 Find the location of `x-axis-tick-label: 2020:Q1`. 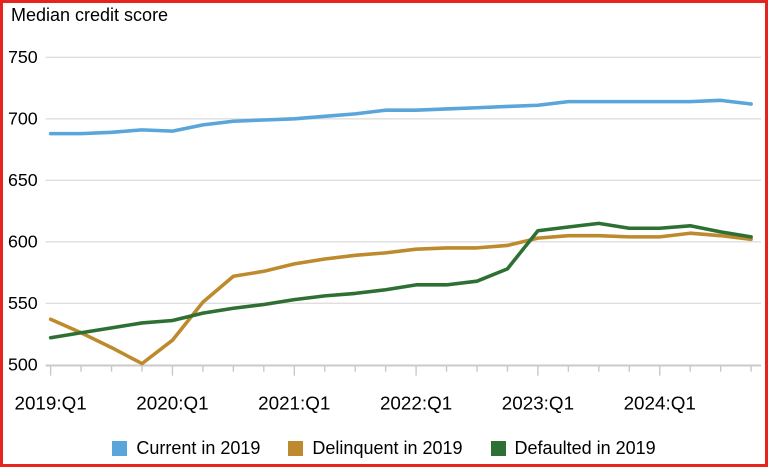

x-axis-tick-label: 2020:Q1 is located at coordinates (172, 403).